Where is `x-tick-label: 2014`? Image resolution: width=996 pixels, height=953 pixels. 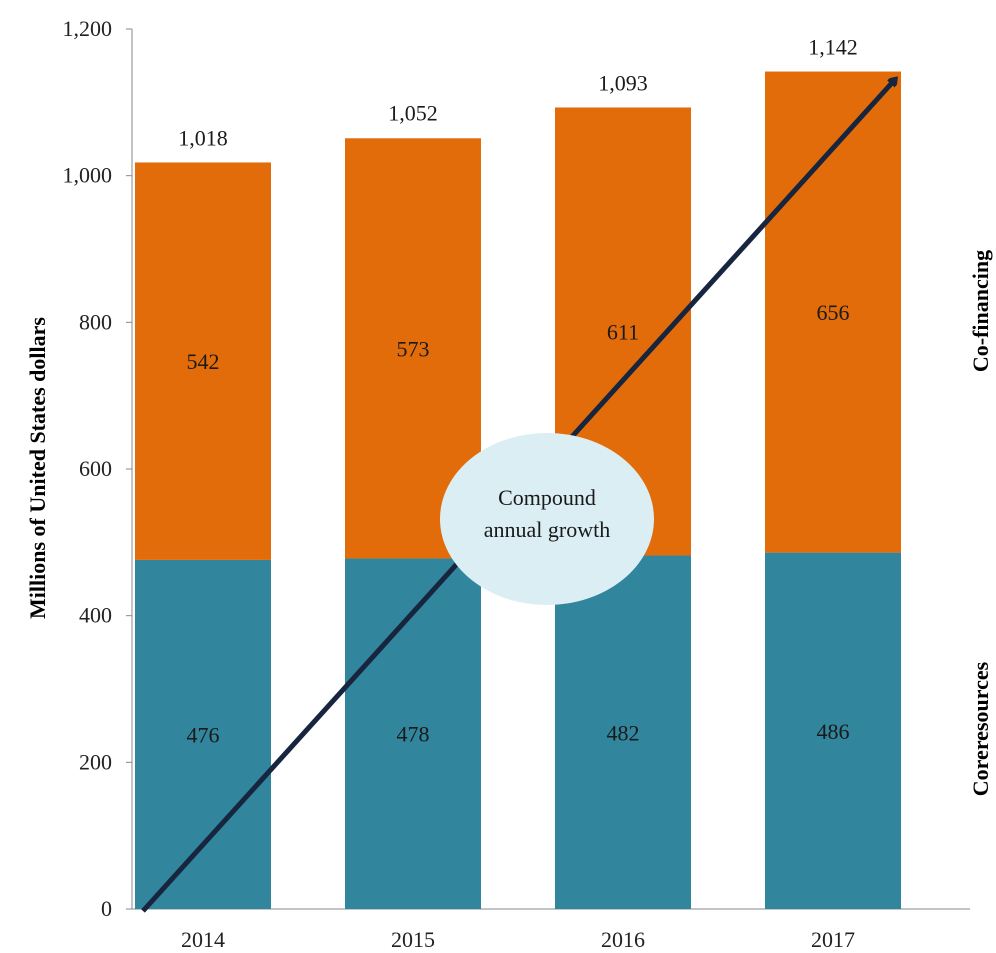
x-tick-label: 2014 is located at coordinates (203, 939).